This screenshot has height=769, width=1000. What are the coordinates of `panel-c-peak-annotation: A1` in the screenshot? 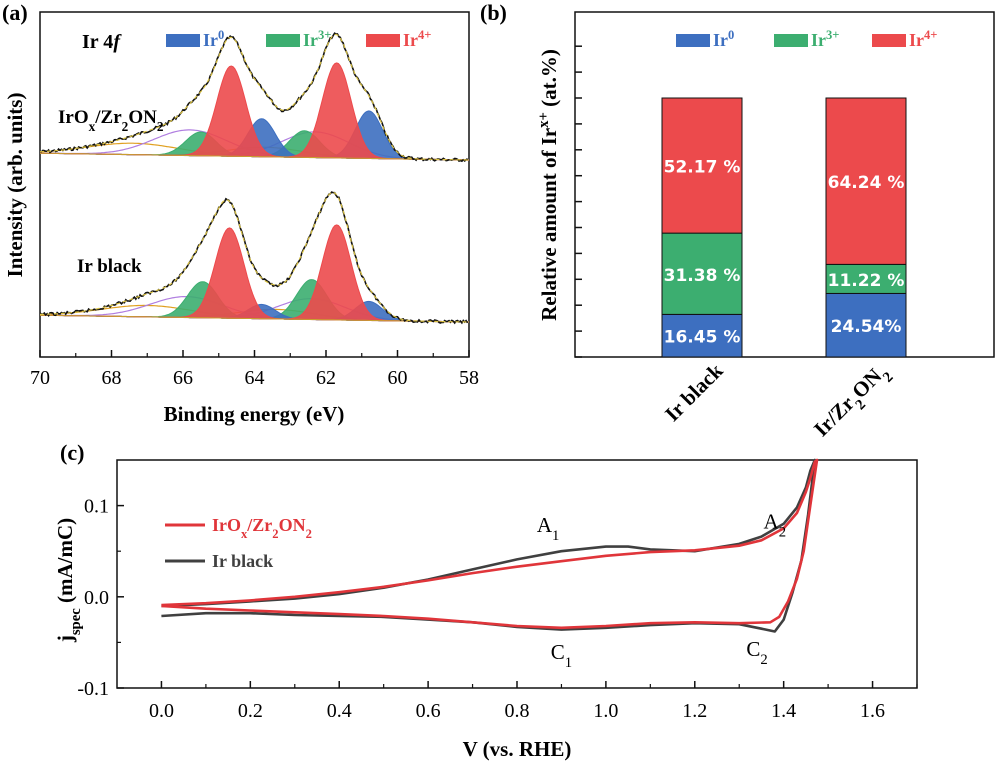 It's located at (548, 528).